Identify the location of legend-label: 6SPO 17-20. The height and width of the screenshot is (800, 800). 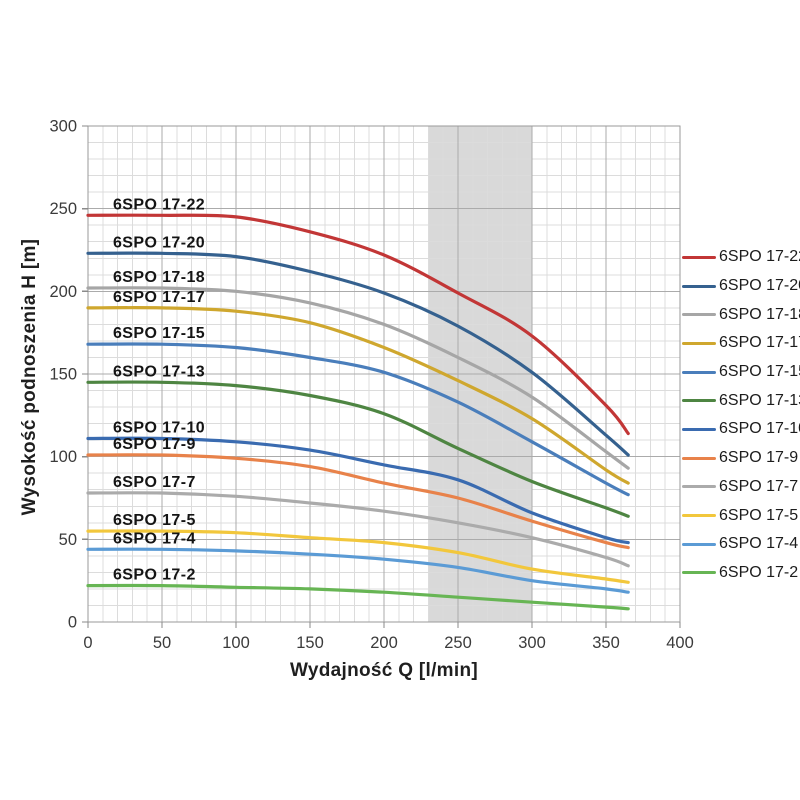
(759, 286).